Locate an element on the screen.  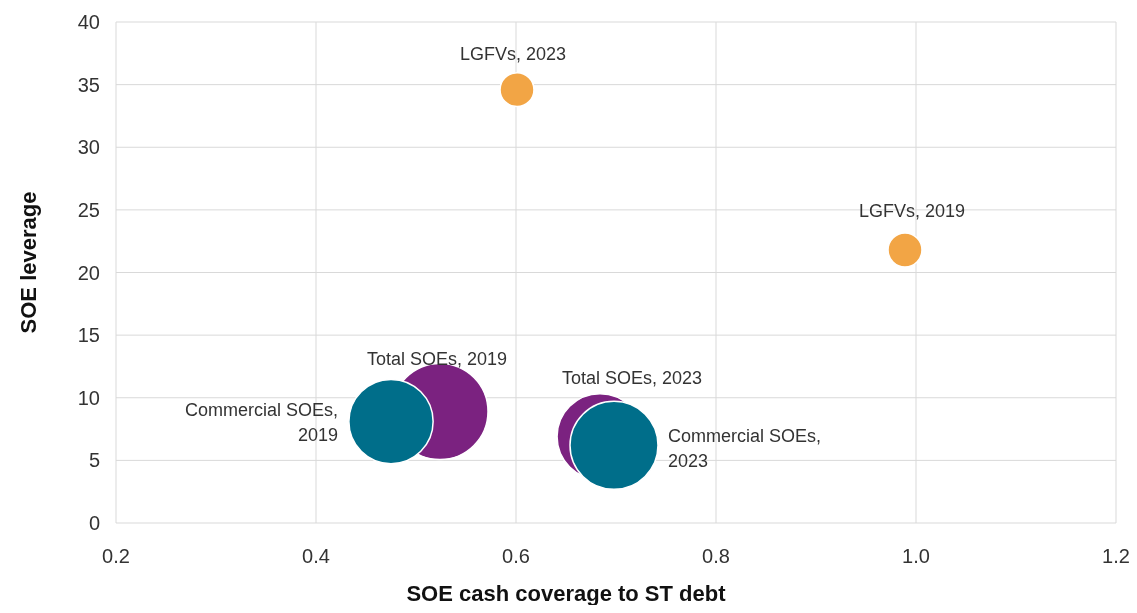
y-tick-label: 15 is located at coordinates (88, 335).